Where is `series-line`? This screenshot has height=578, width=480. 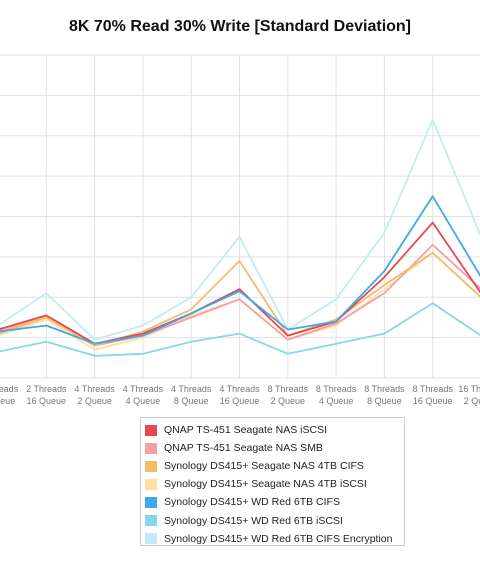
series-line is located at coordinates (240, 329).